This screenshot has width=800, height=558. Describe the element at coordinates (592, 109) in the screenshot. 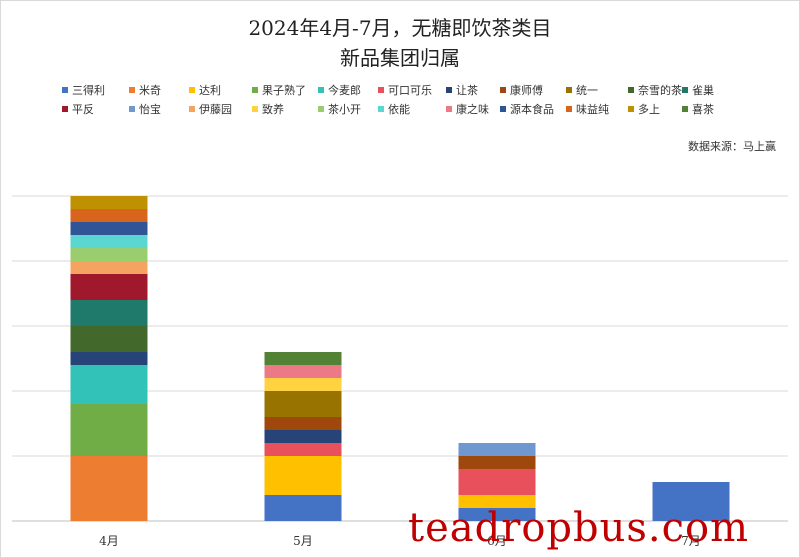

I see `legend-label: 味益纯` at that location.